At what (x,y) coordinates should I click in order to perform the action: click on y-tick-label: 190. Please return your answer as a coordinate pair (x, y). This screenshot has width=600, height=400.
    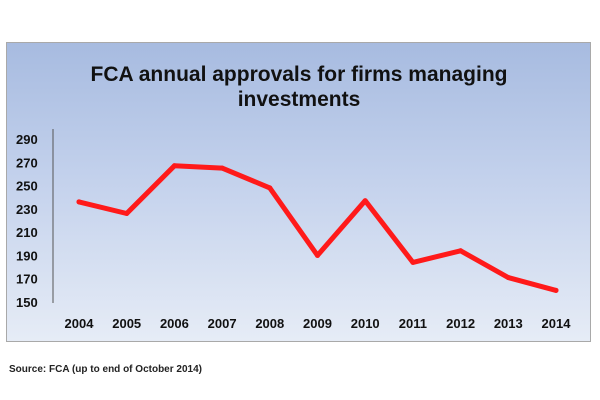
    Looking at the image, I should click on (27, 255).